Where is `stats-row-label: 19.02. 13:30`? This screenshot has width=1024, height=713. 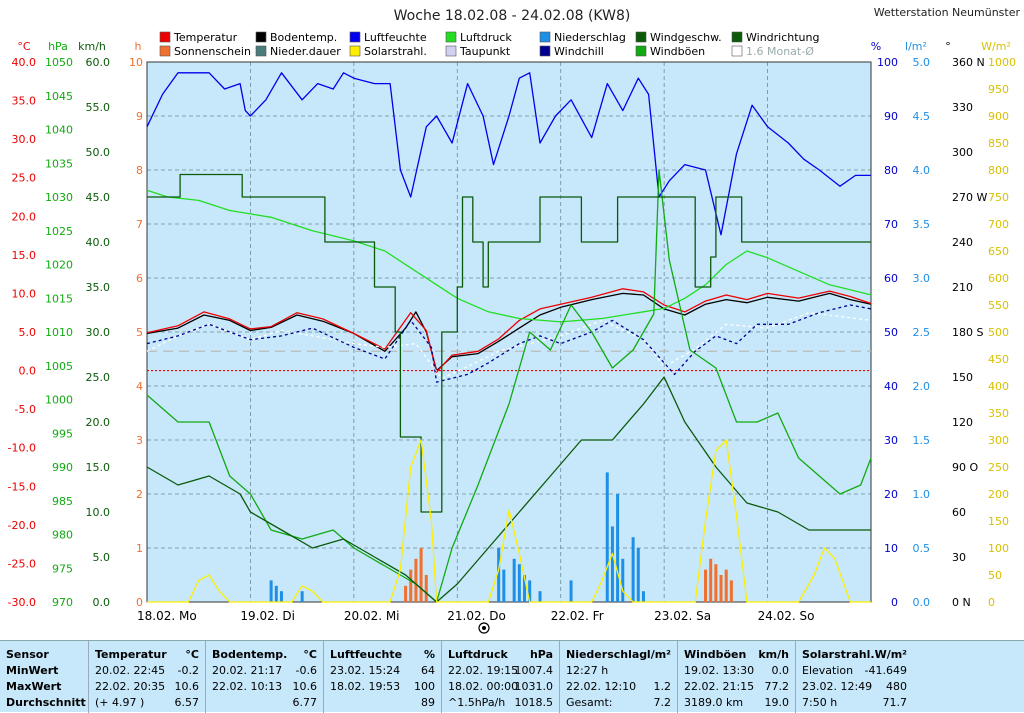
stats-row-label: 19.02. 13:30 is located at coordinates (719, 670).